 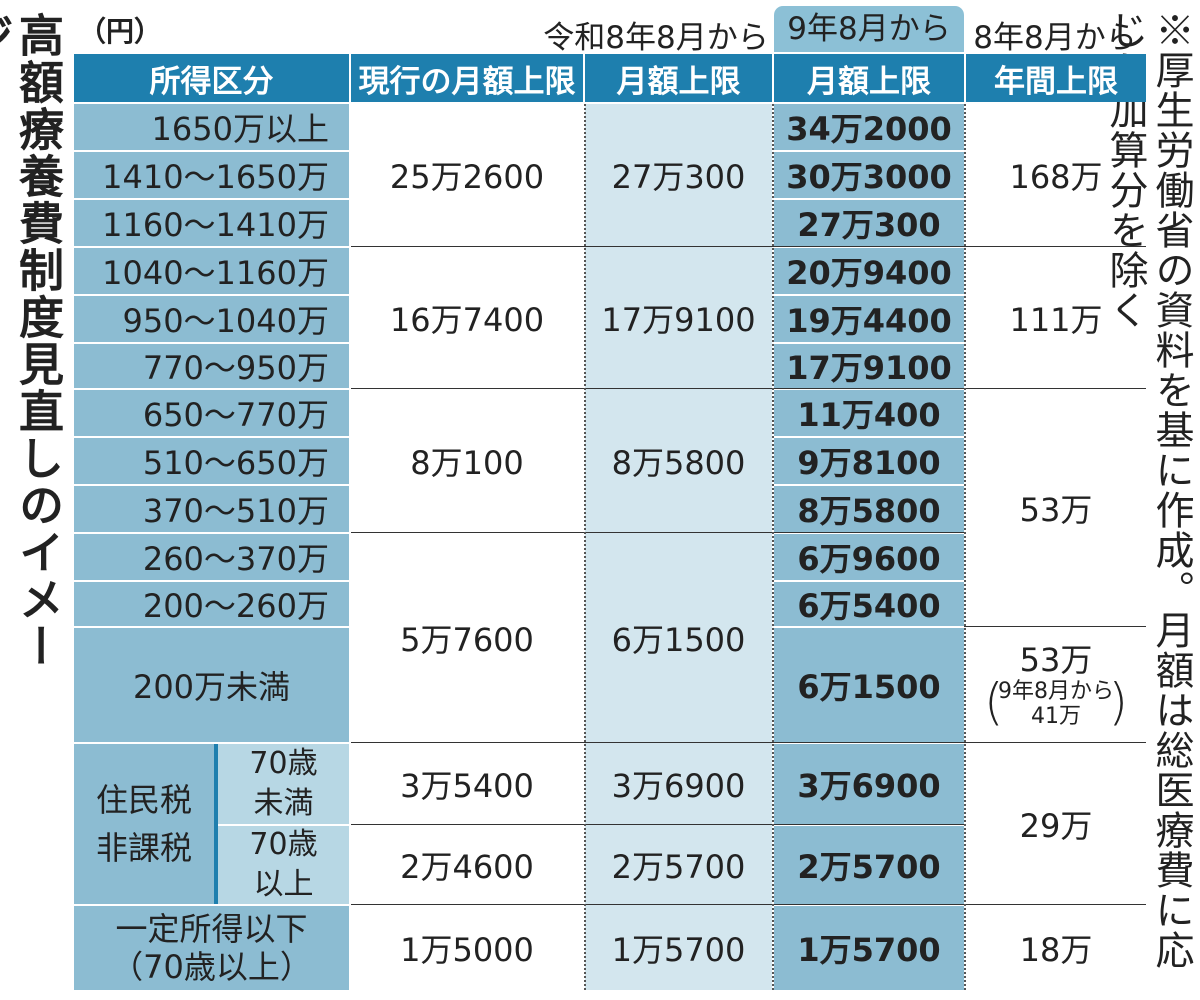 What do you see at coordinates (869, 557) in the screenshot?
I see `monthly-b-cell: 6万9600` at bounding box center [869, 557].